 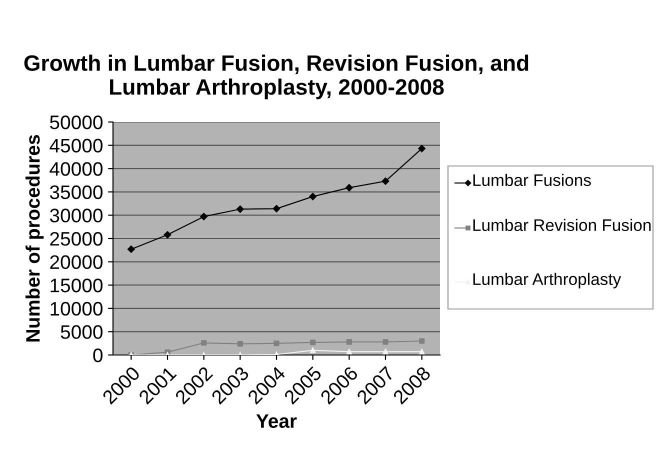 What do you see at coordinates (76, 145) in the screenshot?
I see `y-tick-label: 45000` at bounding box center [76, 145].